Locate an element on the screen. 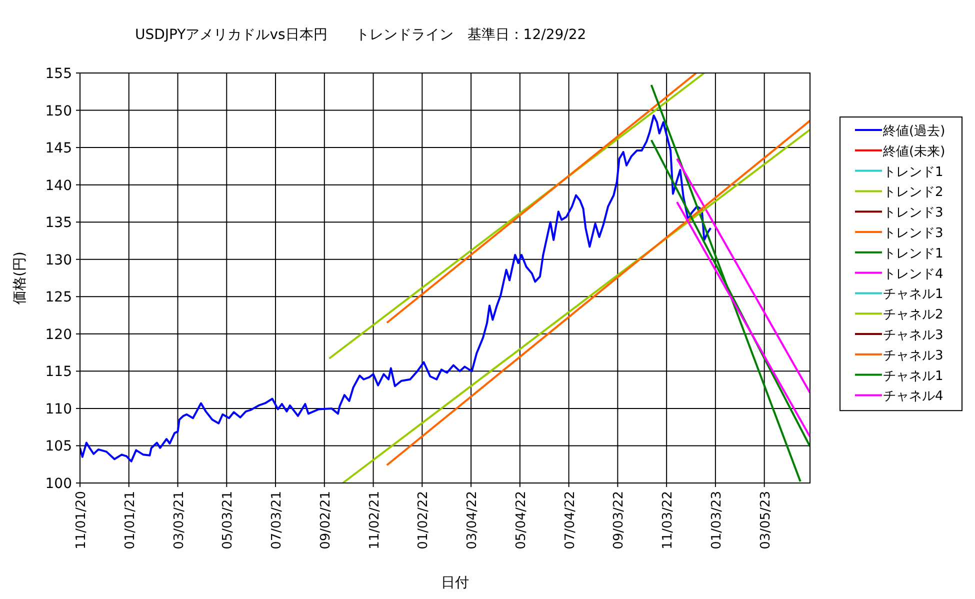 Image resolution: width=975 pixels, height=599 pixels. x-tick-label: 11/01/20 is located at coordinates (81, 520).